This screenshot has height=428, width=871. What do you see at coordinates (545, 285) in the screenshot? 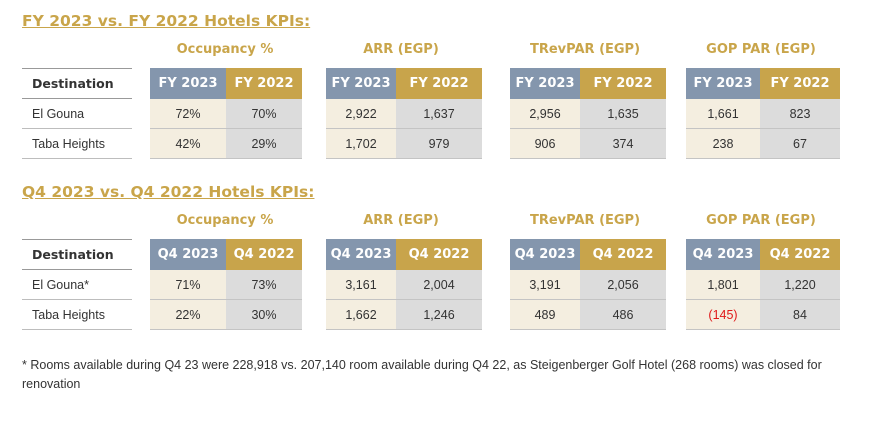
I see `q4-trevpar-el-gouna-cur: 3,191` at bounding box center [545, 285].